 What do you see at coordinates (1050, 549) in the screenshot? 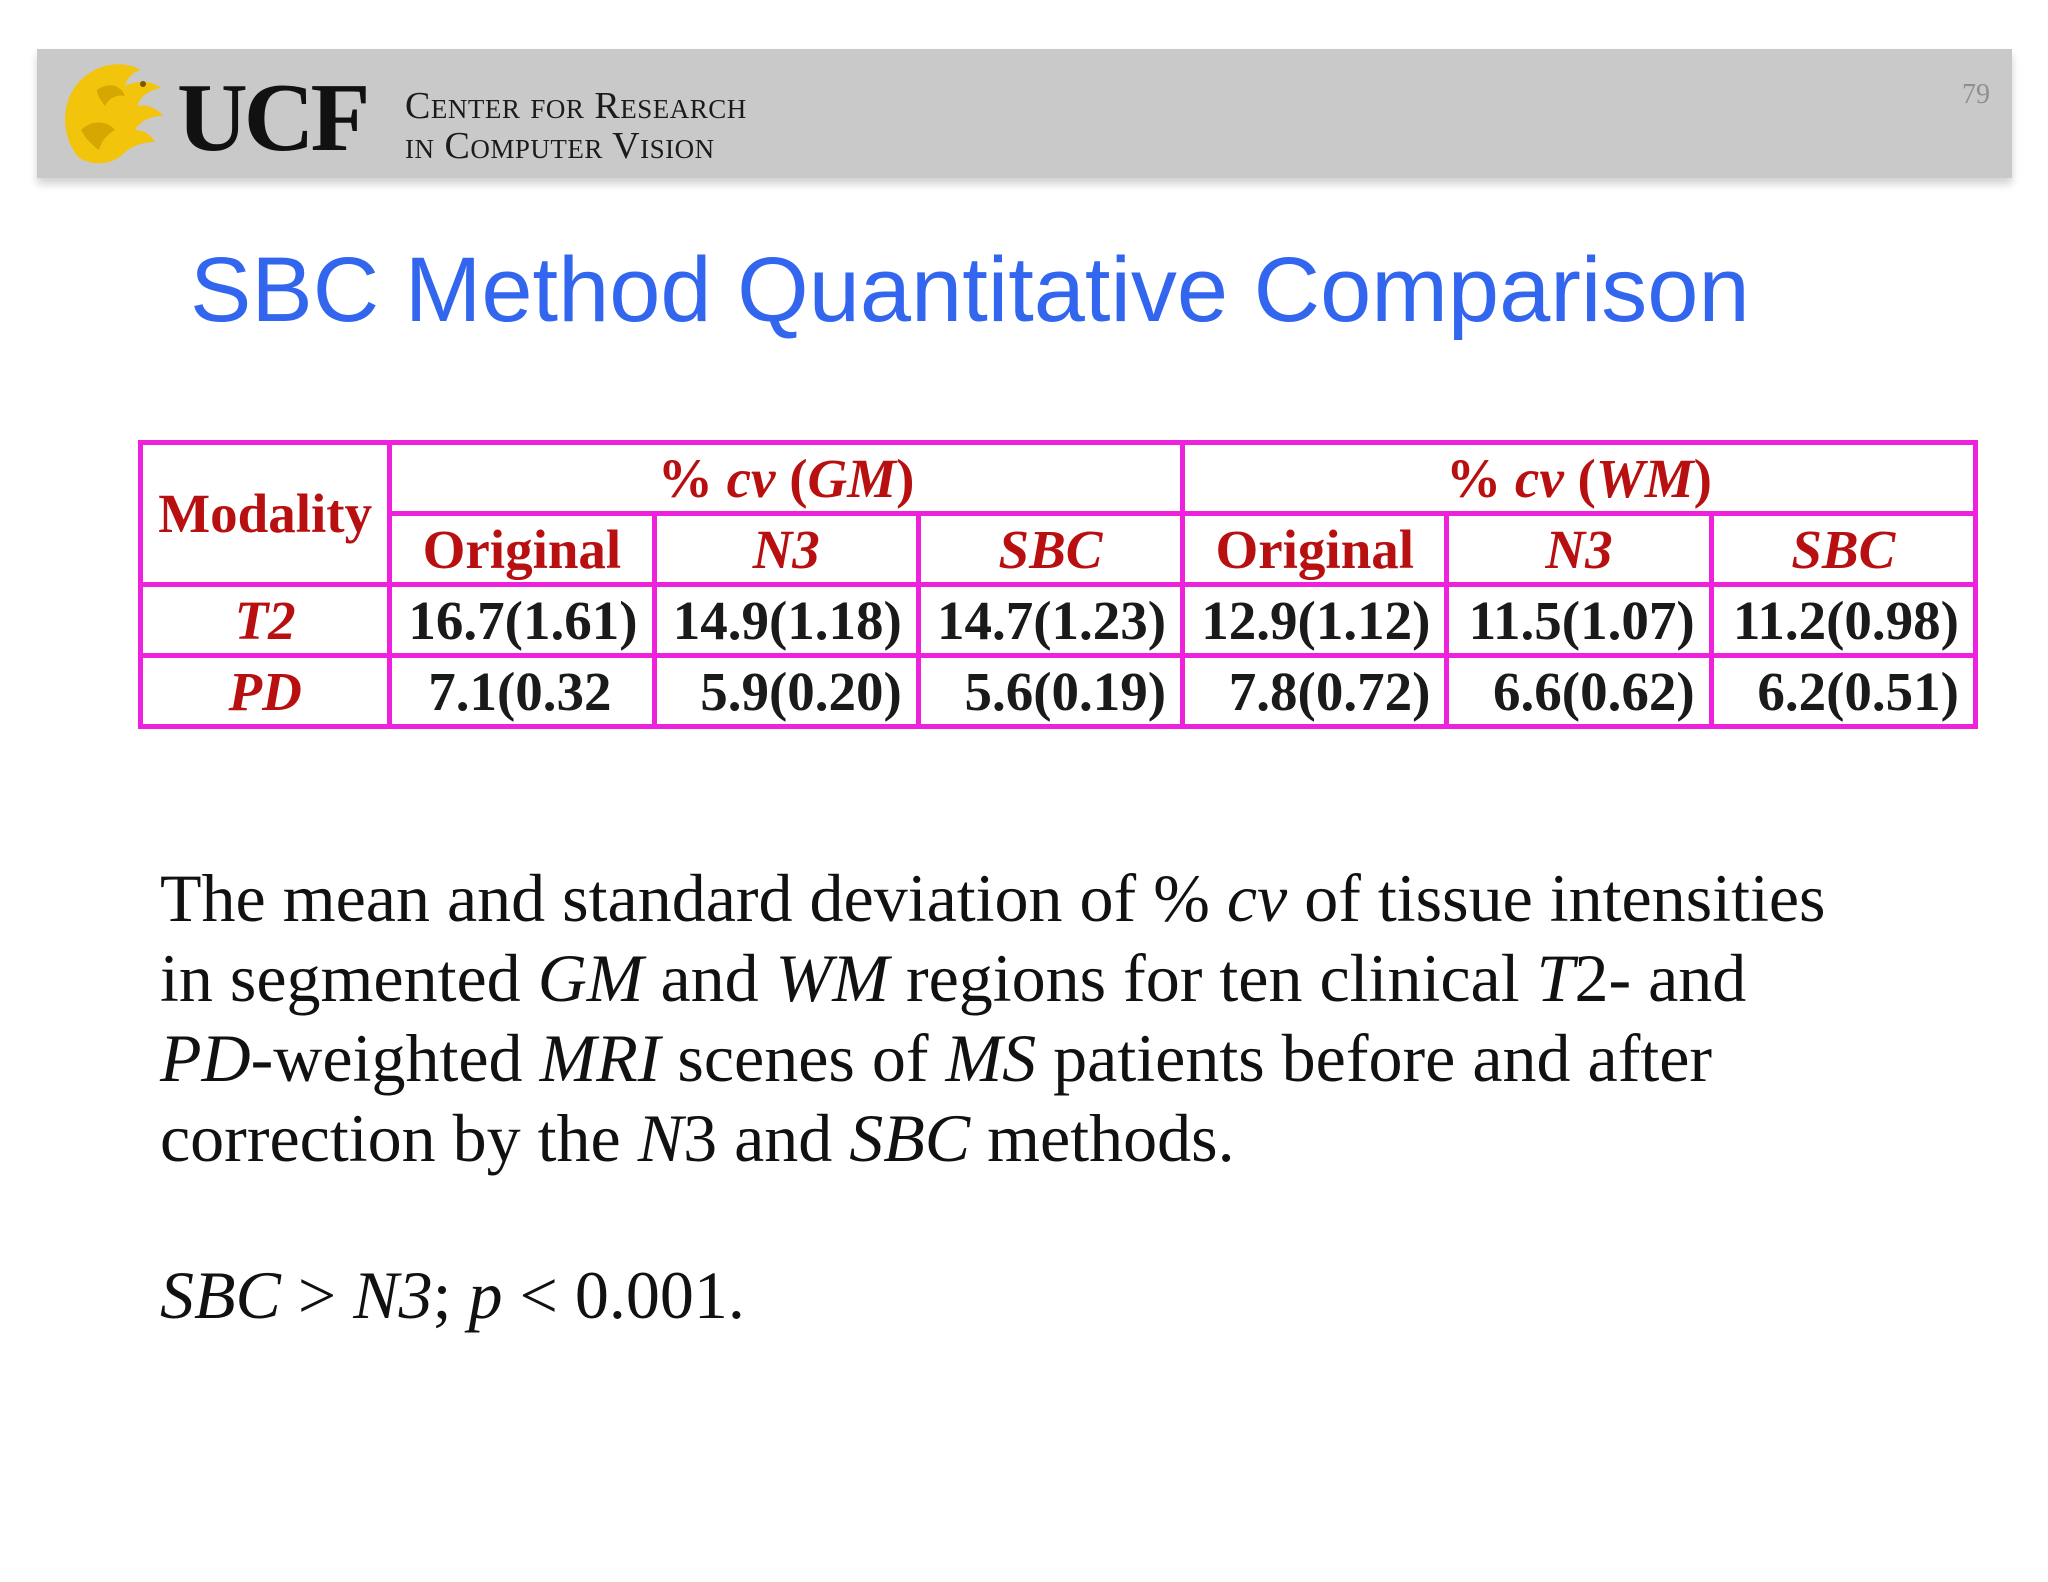
I see `subheader-sbc-gm: SBC` at bounding box center [1050, 549].